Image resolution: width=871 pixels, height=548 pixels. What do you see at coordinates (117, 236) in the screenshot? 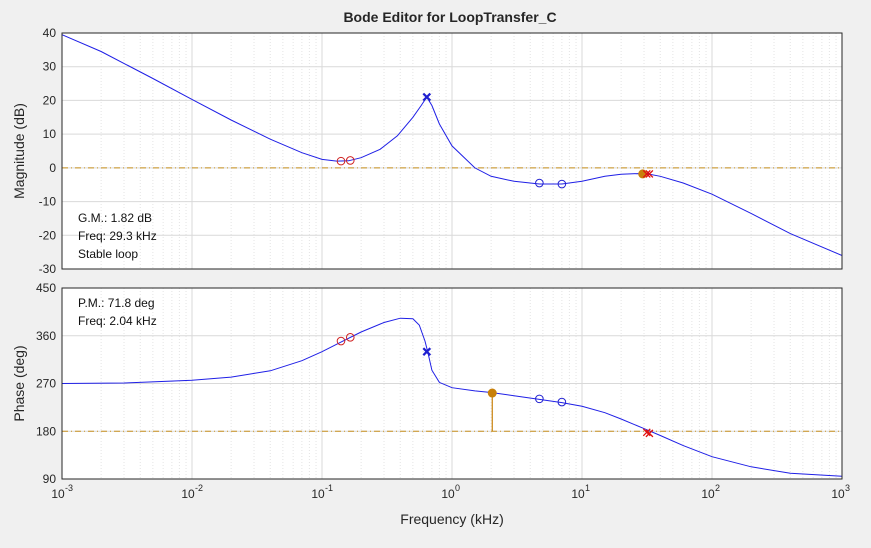
I see `margin-annotation: Freq: 29.3 kHz` at bounding box center [117, 236].